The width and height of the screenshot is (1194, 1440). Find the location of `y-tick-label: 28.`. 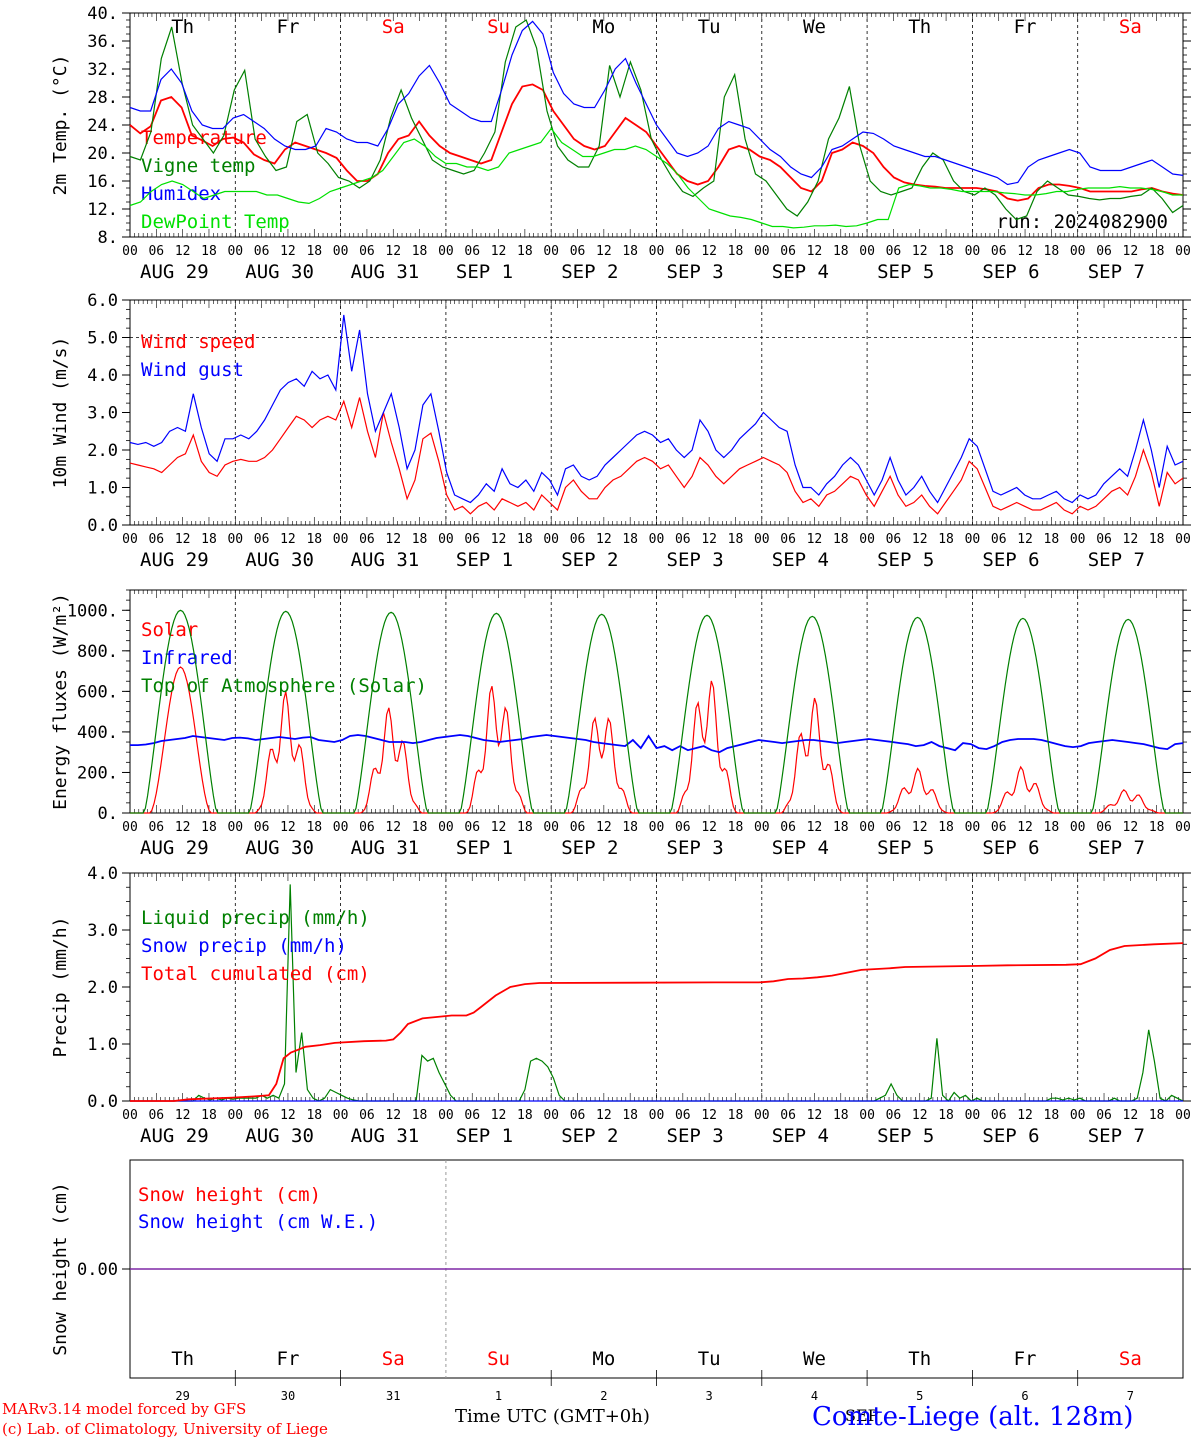

y-tick-label: 28. is located at coordinates (102, 98).